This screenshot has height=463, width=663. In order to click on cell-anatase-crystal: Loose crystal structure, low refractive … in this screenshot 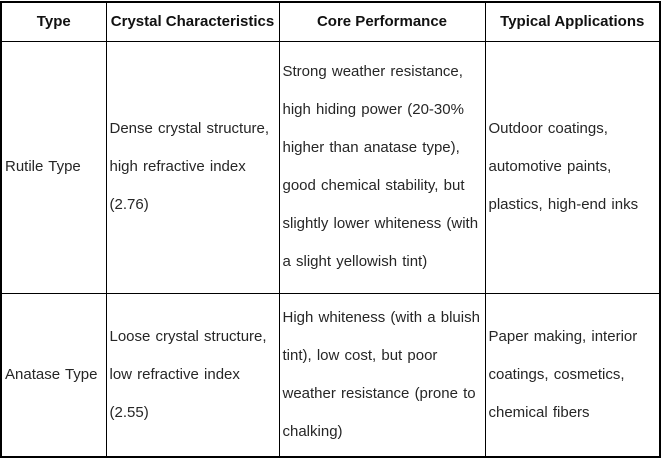, I will do `click(192, 375)`.